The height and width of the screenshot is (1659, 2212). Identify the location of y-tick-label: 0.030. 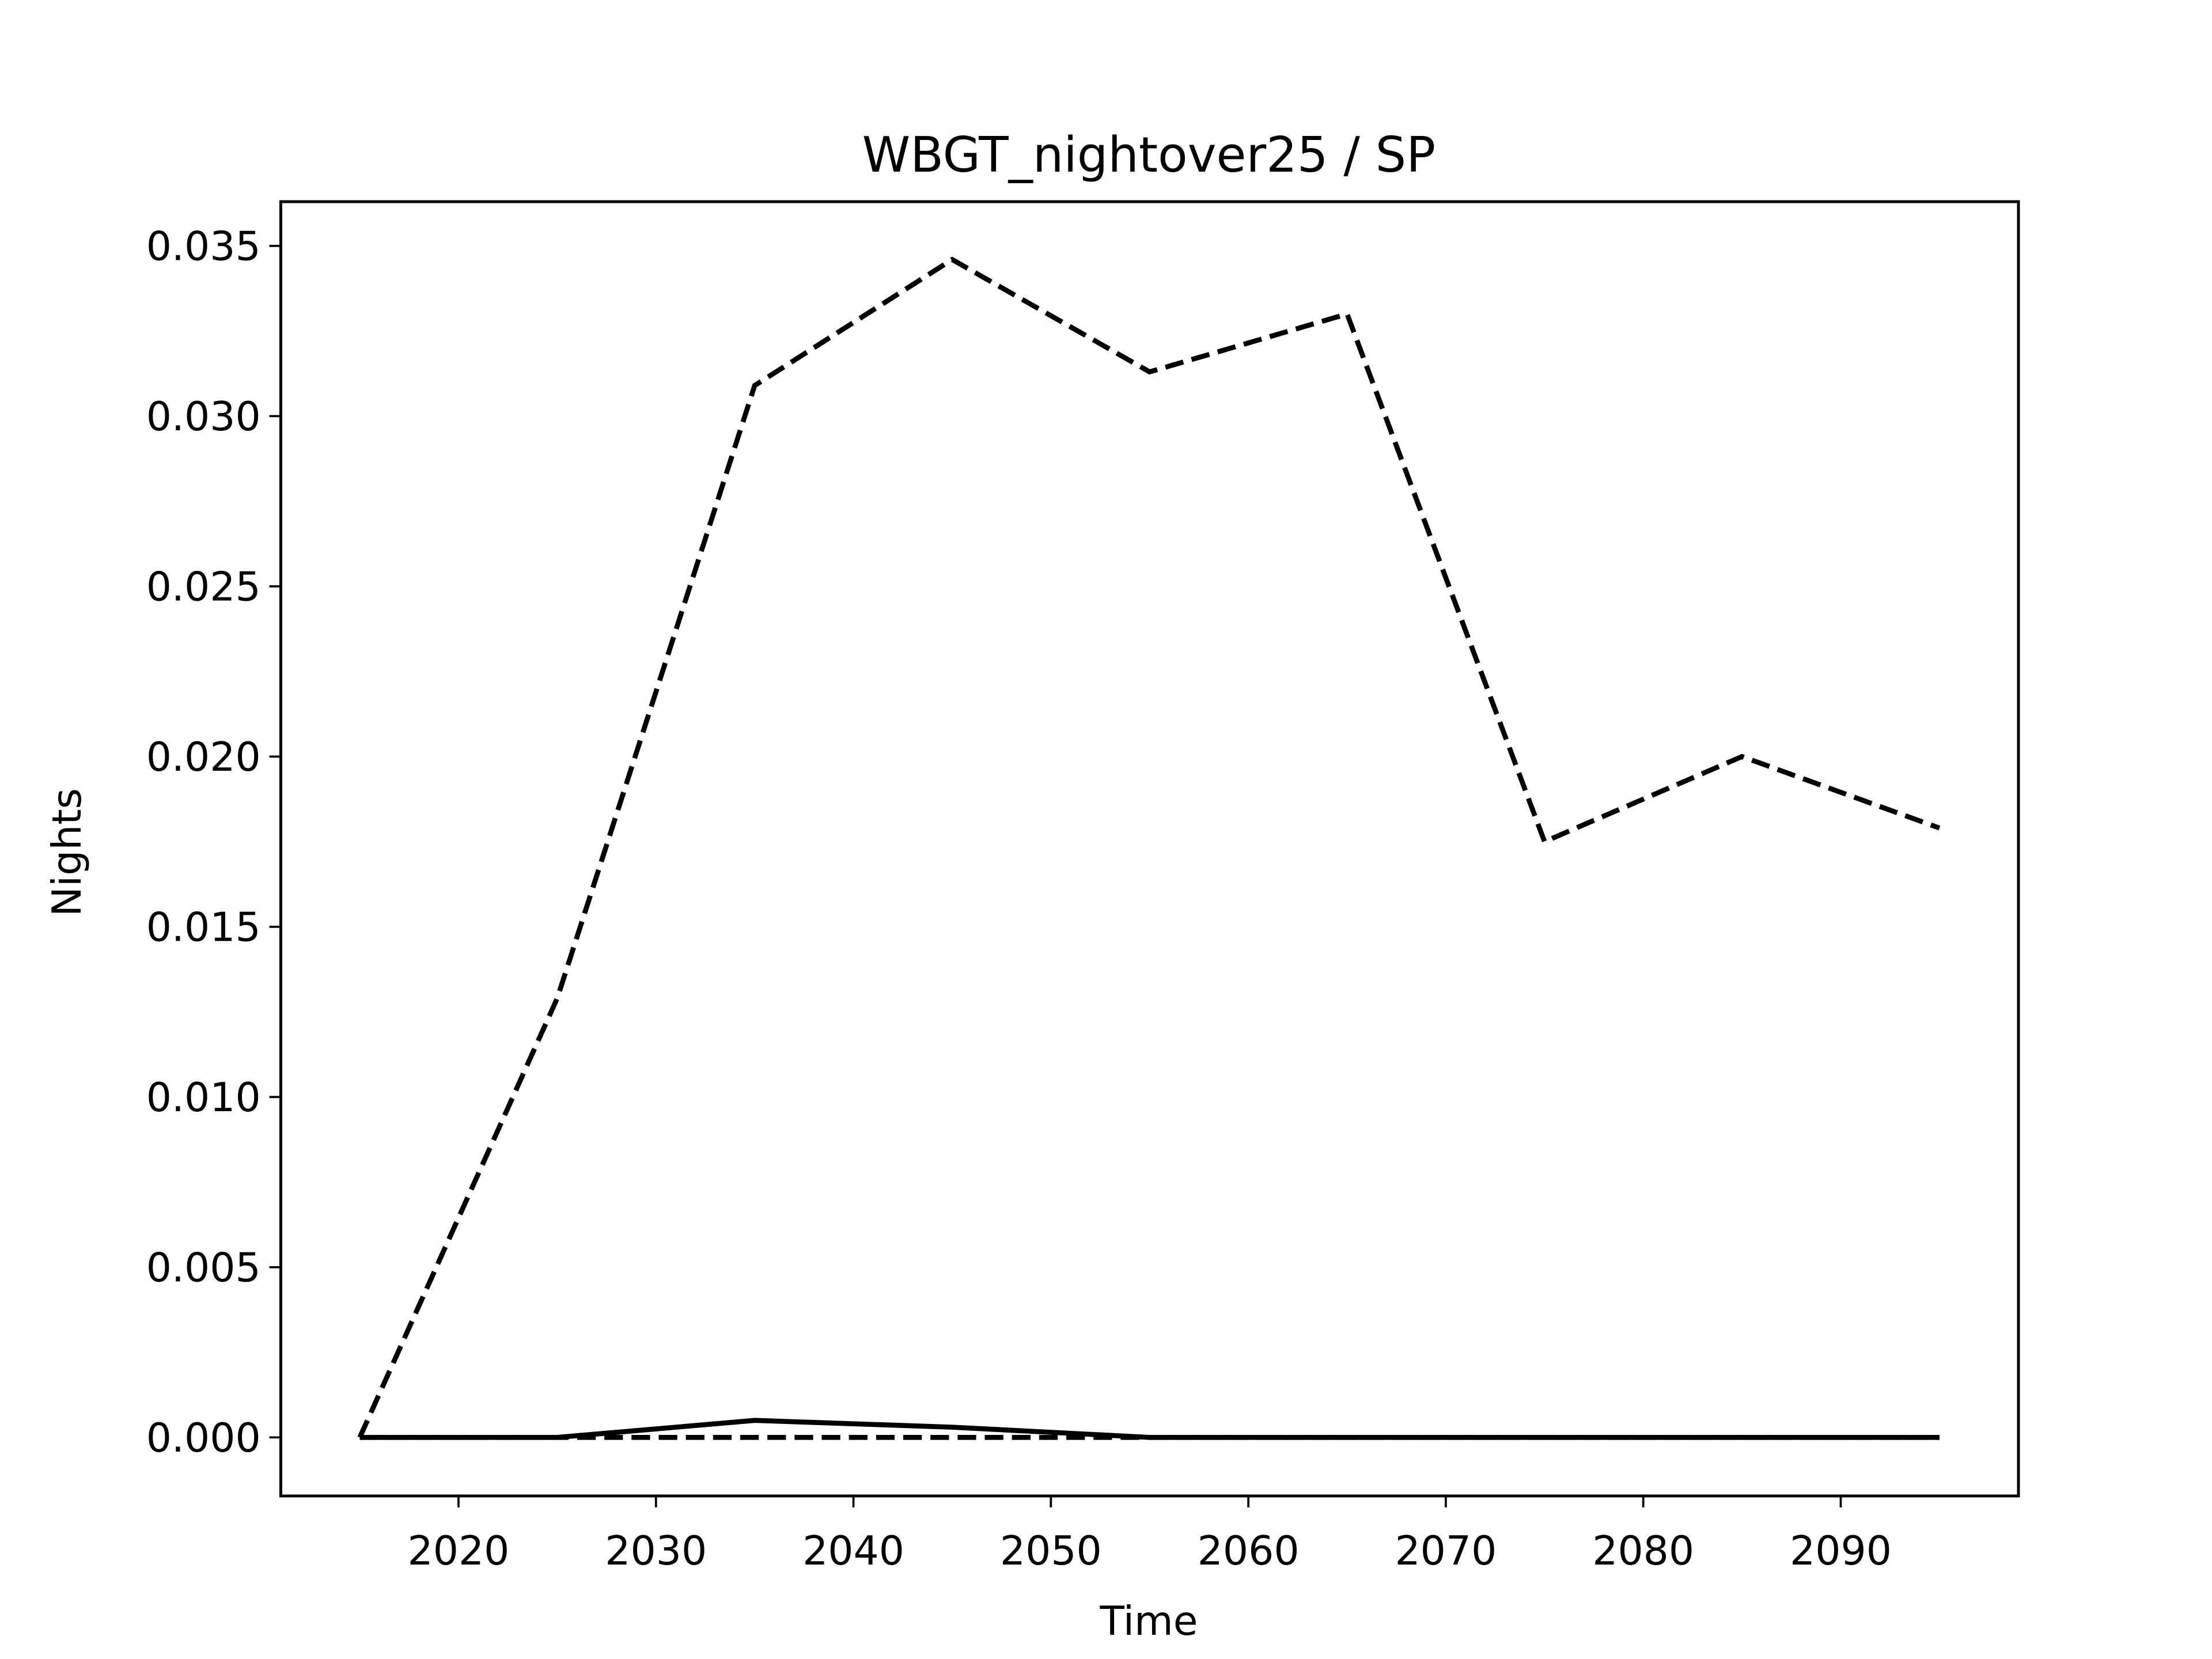
(203, 416).